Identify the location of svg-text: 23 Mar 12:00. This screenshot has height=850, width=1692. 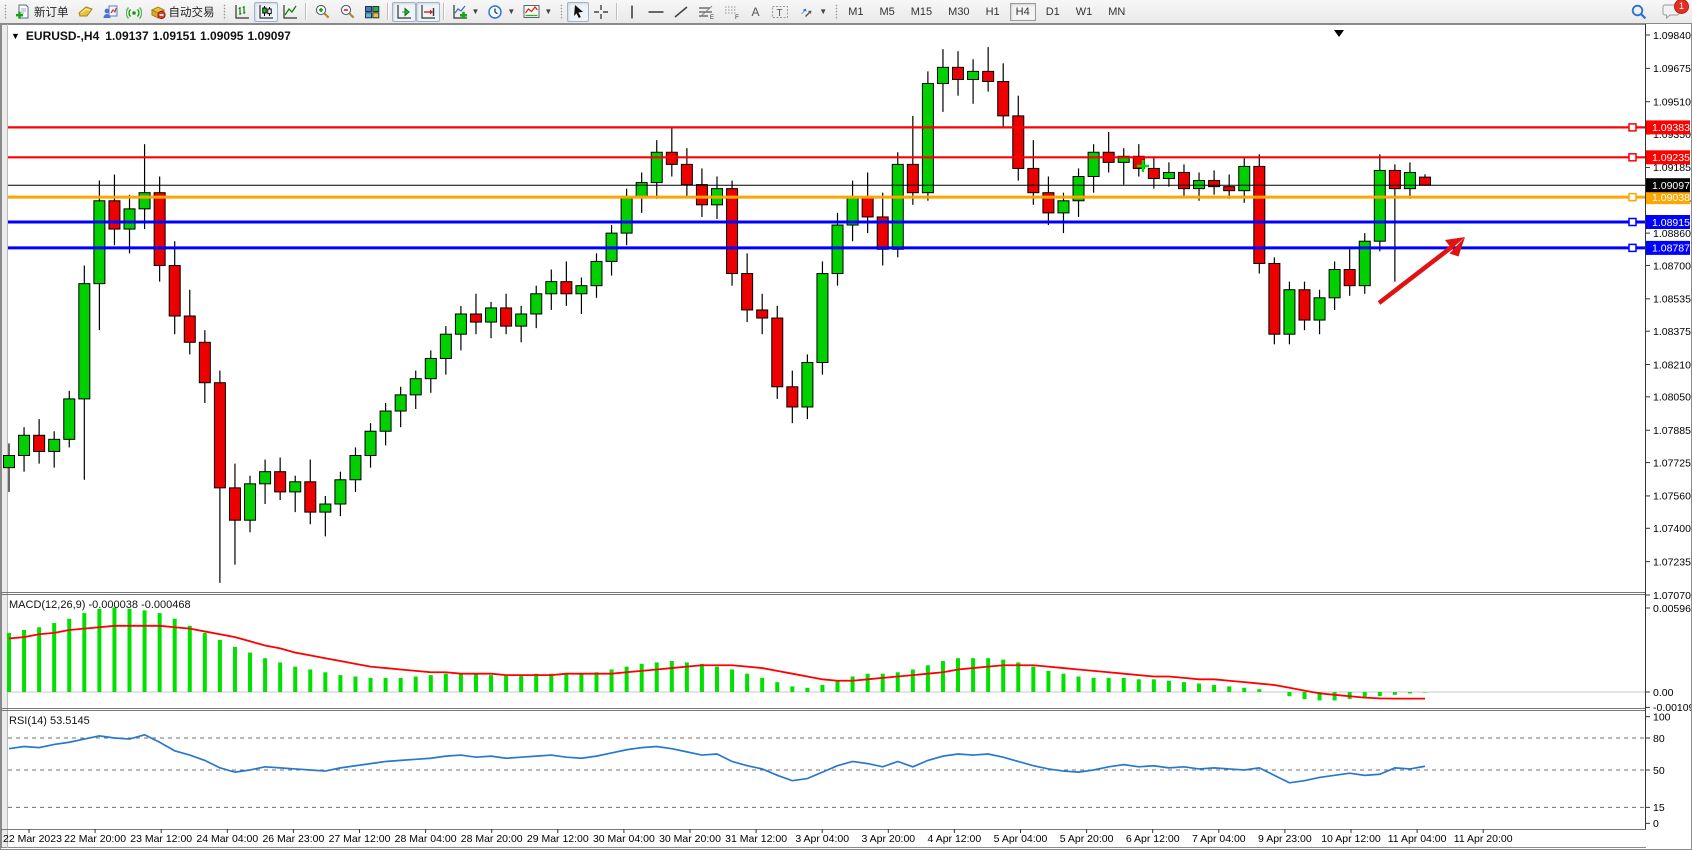
(161, 839).